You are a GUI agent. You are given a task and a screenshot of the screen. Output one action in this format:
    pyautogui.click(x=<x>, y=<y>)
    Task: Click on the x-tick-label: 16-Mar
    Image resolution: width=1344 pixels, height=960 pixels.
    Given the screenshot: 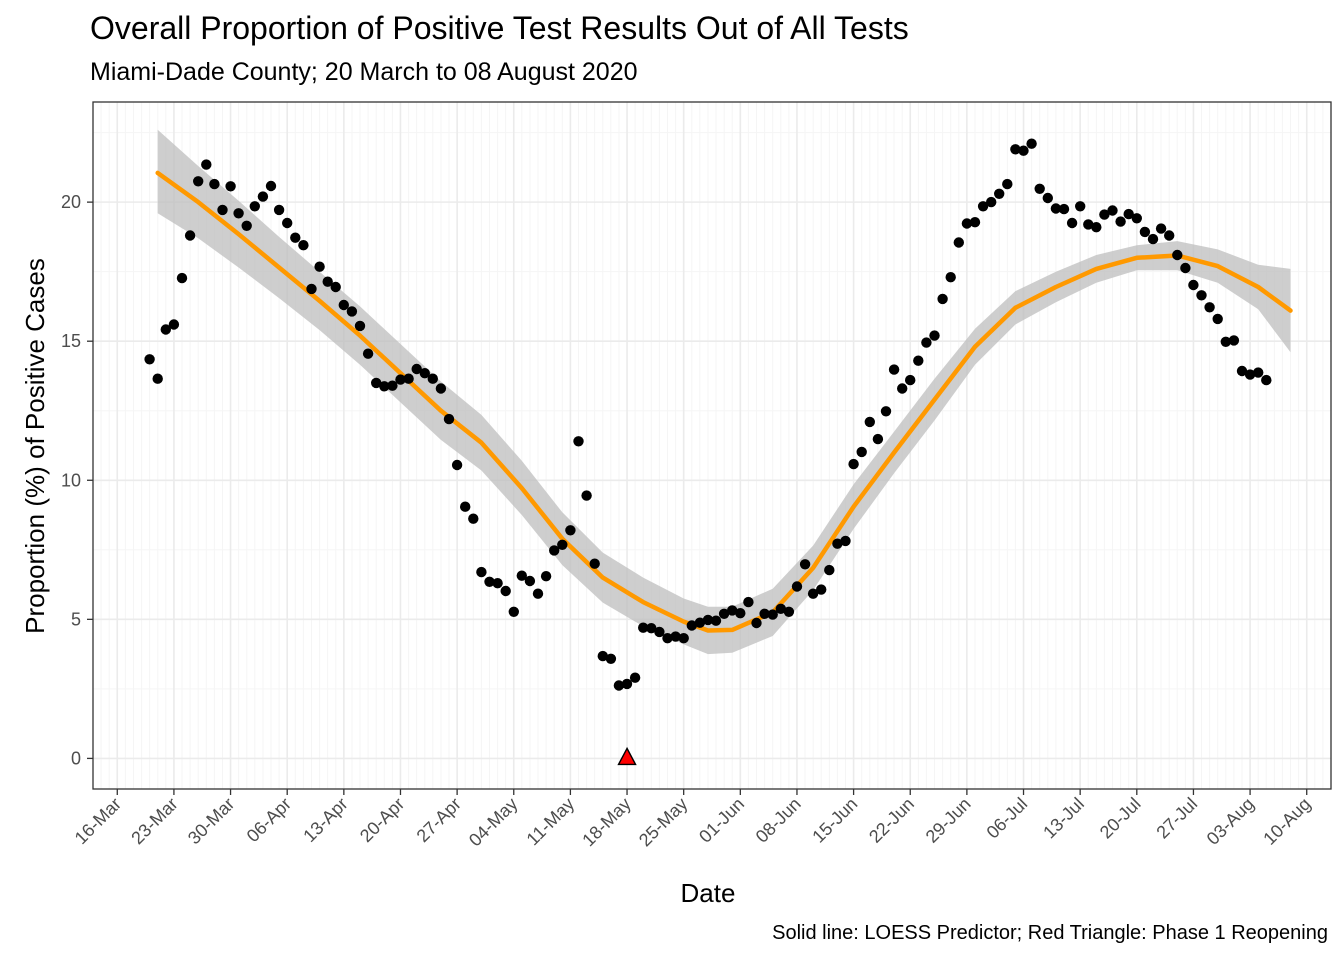 What is the action you would take?
    pyautogui.click(x=98, y=821)
    